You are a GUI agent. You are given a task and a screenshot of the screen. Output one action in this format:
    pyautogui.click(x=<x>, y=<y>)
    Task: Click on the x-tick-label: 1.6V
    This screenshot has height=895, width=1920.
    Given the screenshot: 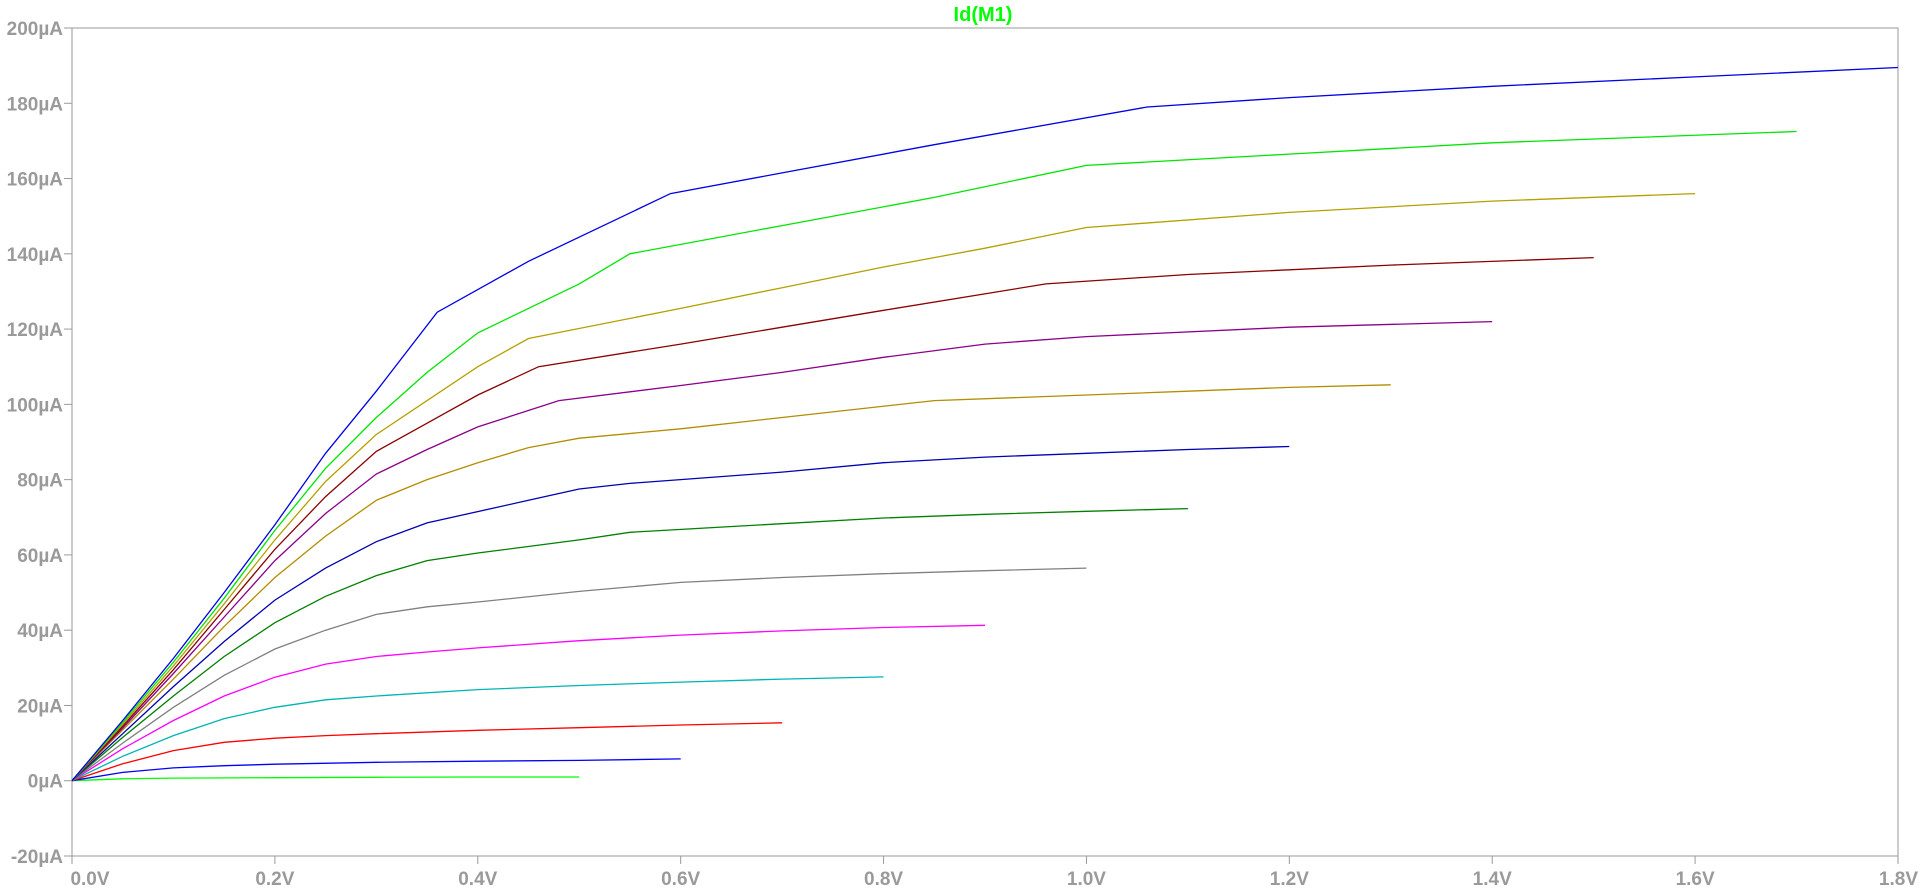 What is the action you would take?
    pyautogui.click(x=1695, y=879)
    